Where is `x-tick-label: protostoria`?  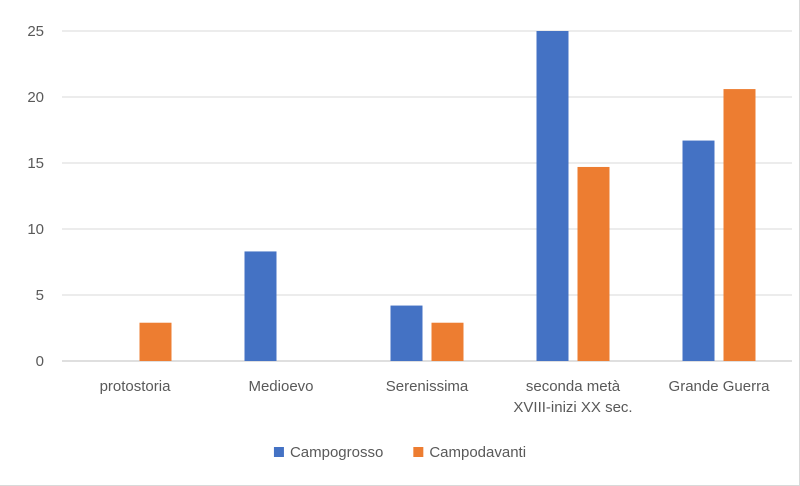
x-tick-label: protostoria is located at coordinates (136, 386).